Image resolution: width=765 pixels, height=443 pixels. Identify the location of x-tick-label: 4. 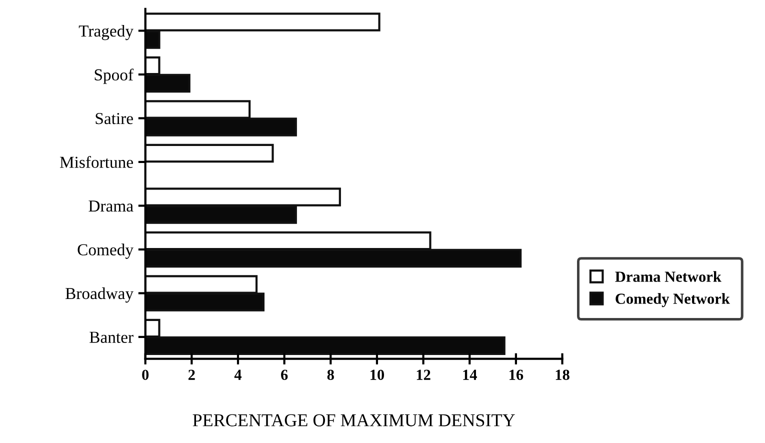
(238, 375).